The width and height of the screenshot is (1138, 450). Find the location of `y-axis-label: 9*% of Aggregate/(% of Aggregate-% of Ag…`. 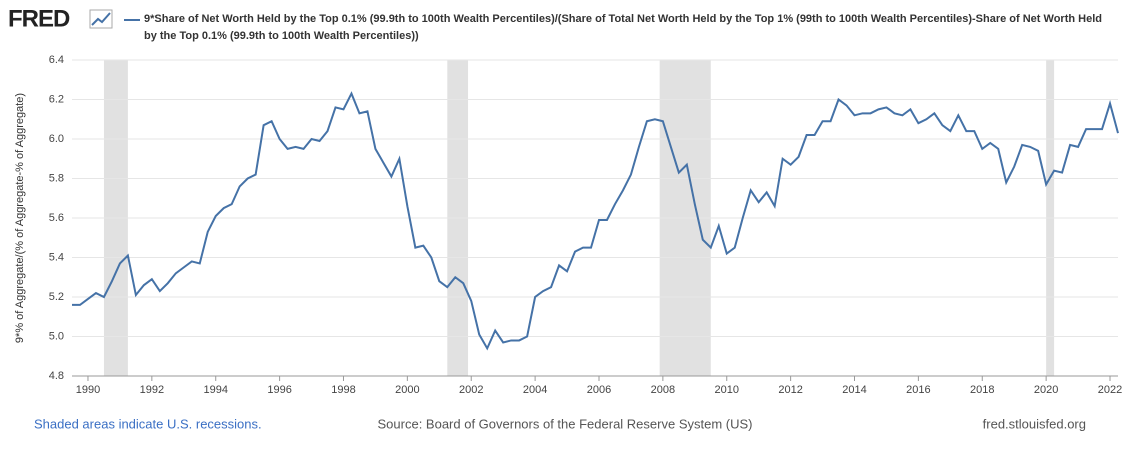

y-axis-label: 9*% of Aggregate/(% of Aggregate-% of Ag… is located at coordinates (20, 218).